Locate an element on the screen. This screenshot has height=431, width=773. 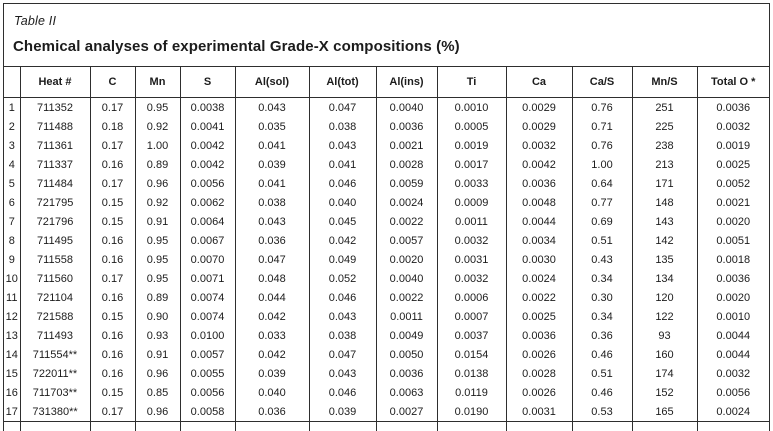
cell-heat-number: 711493 is located at coordinates (55, 335).